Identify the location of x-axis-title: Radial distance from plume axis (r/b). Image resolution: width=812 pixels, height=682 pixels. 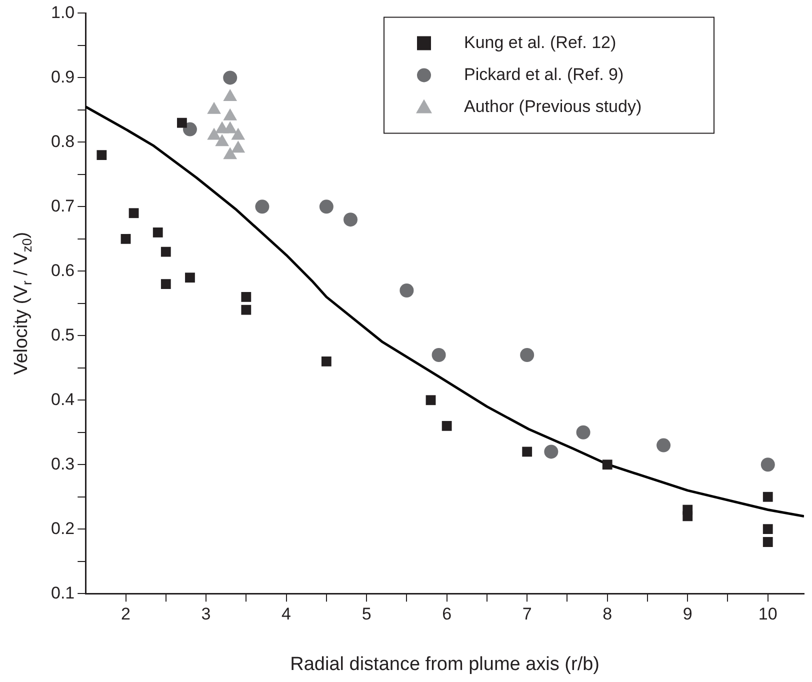
(445, 665).